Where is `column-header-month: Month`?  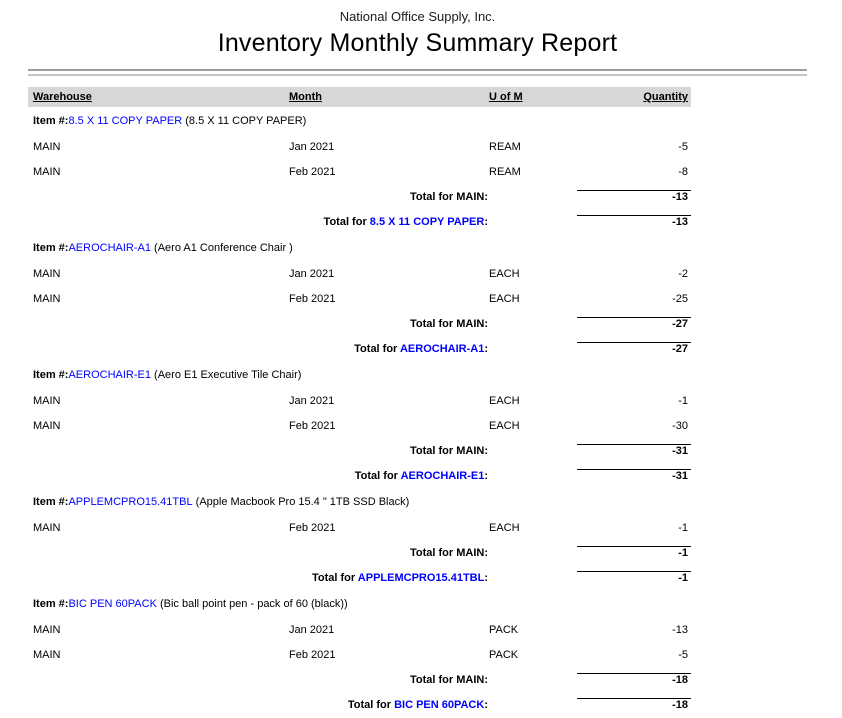 column-header-month: Month is located at coordinates (305, 97).